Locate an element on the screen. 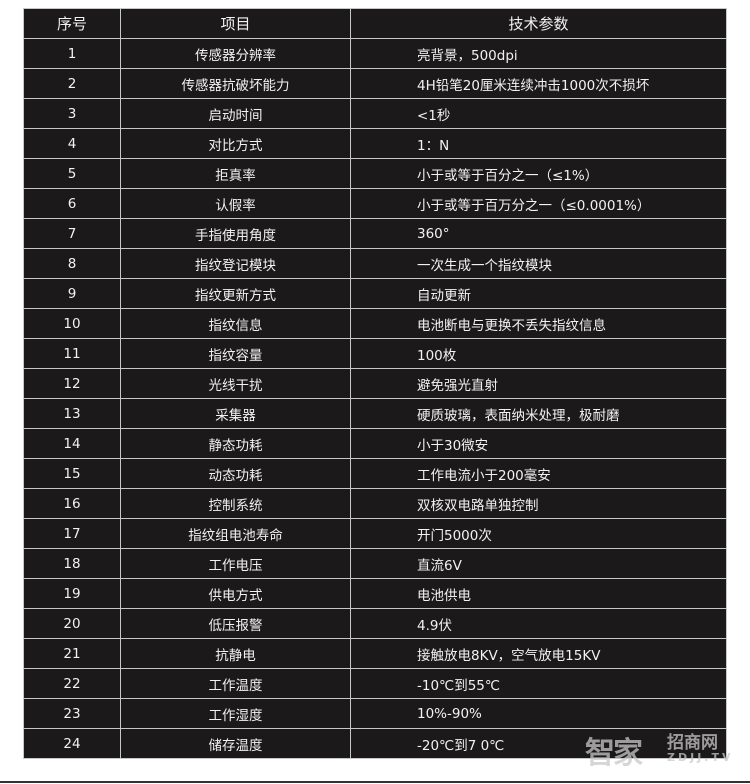 The height and width of the screenshot is (784, 750). cell-index: 15 is located at coordinates (72, 473).